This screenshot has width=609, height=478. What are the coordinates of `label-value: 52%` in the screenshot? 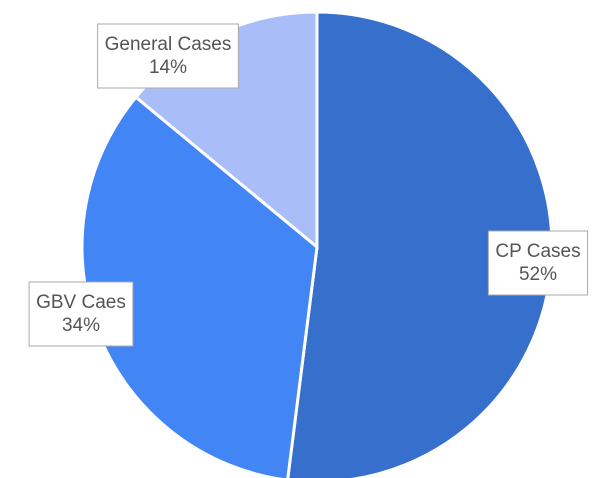 It's located at (538, 274).